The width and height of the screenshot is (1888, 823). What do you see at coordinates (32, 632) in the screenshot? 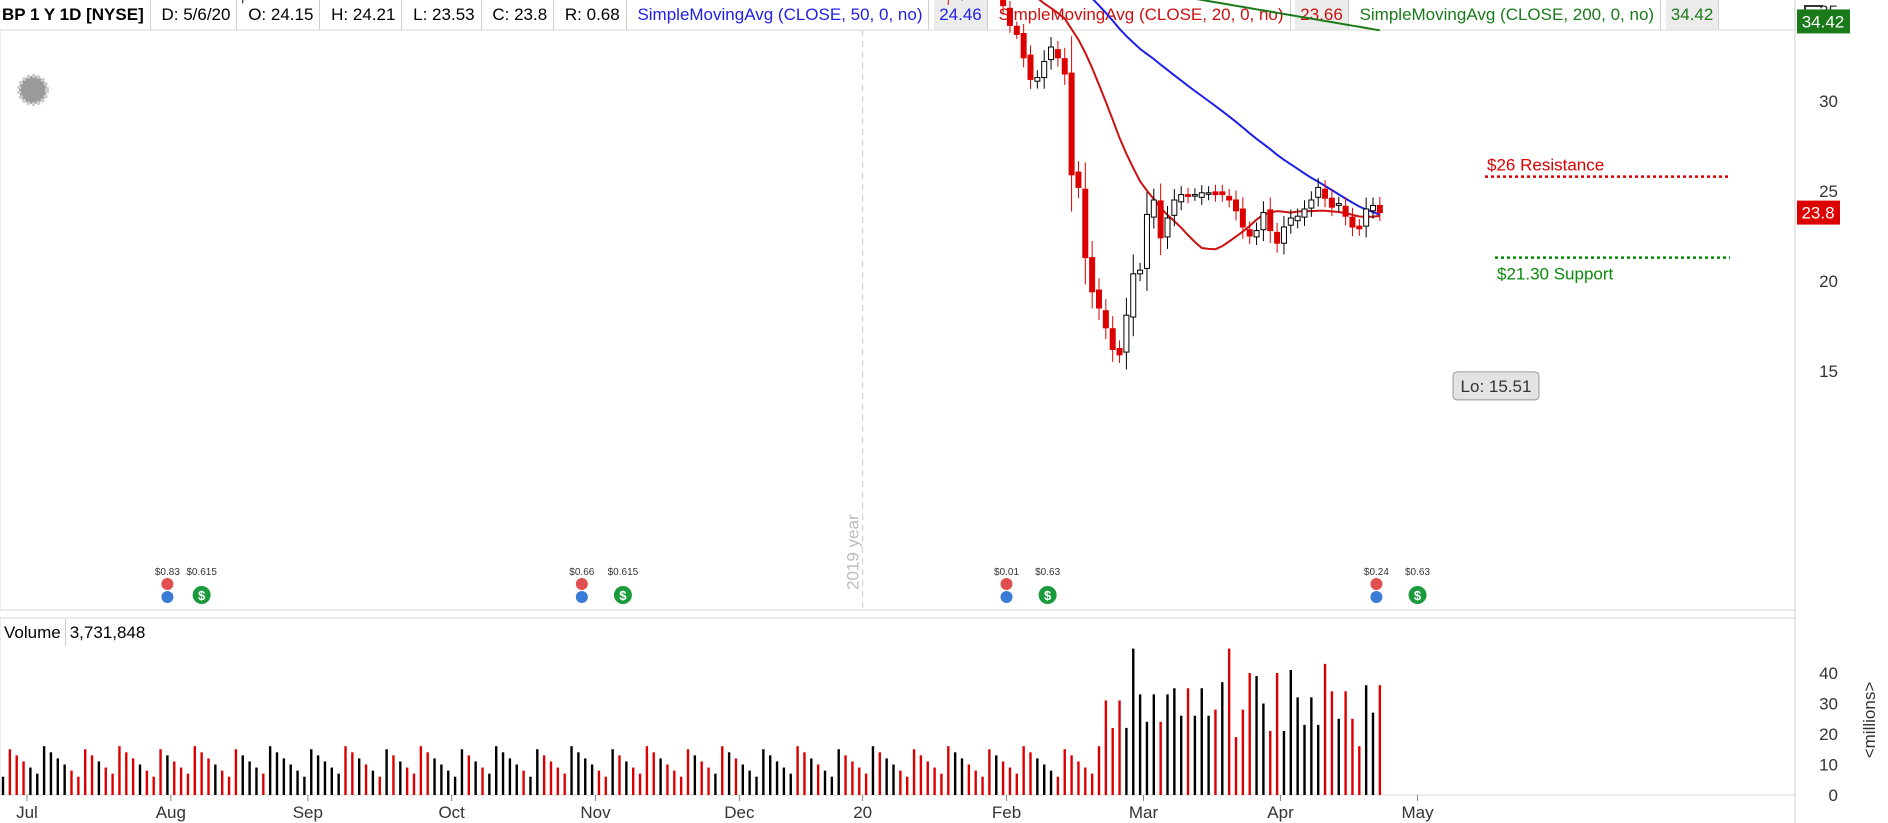
I see `volume-label: Volume` at bounding box center [32, 632].